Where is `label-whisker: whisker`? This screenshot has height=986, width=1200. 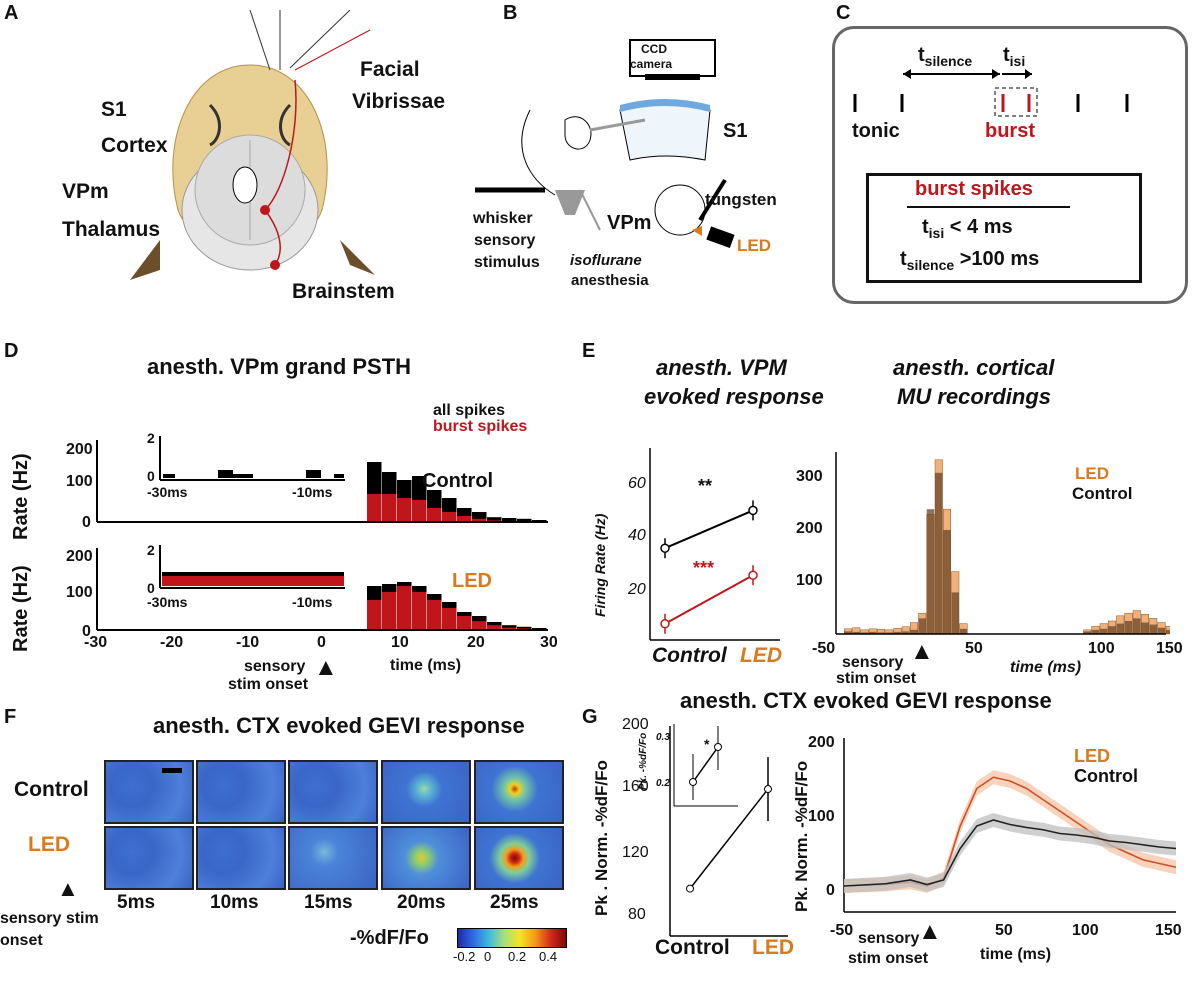 label-whisker: whisker is located at coordinates (503, 218).